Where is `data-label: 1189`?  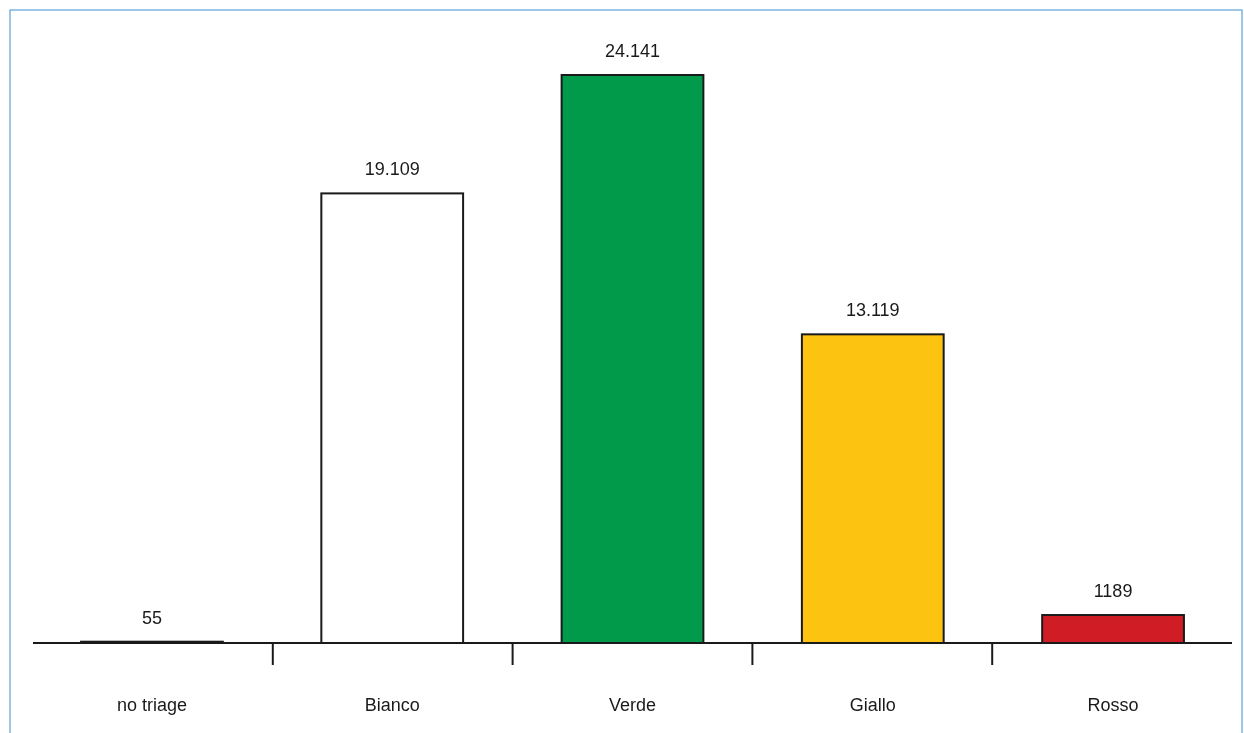
data-label: 1189 is located at coordinates (1113, 591).